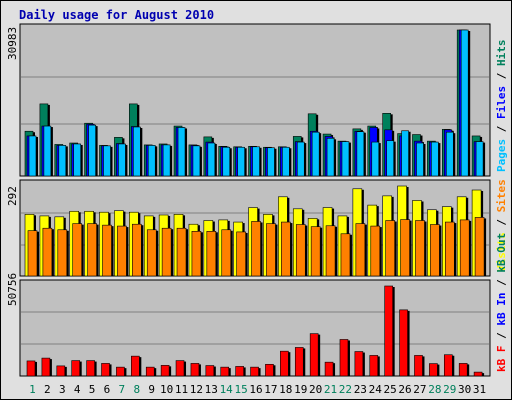  Describe the element at coordinates (240, 389) in the screenshot. I see `day-label-15: 15` at that location.